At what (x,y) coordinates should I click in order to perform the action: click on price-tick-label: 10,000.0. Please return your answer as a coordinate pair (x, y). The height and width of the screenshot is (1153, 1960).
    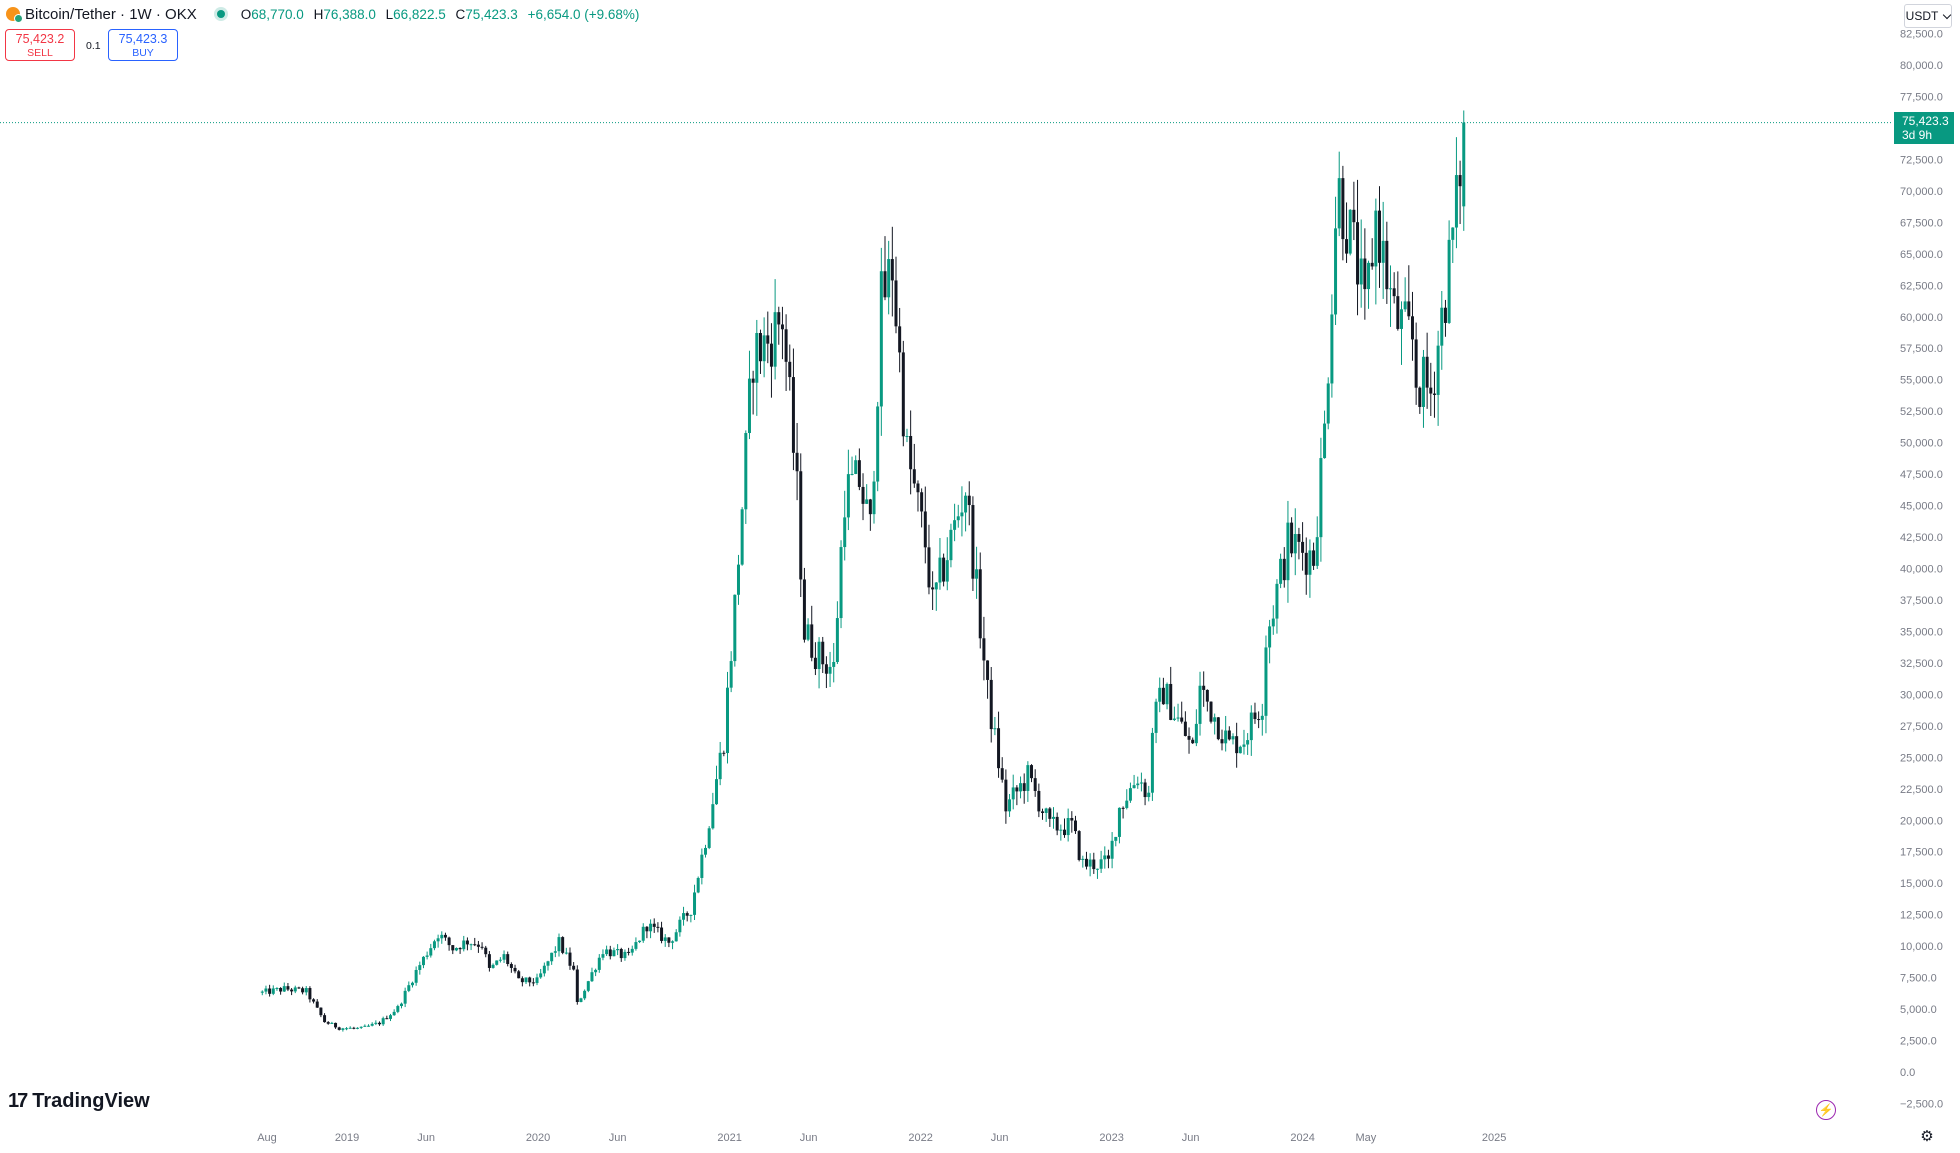
    Looking at the image, I should click on (1921, 947).